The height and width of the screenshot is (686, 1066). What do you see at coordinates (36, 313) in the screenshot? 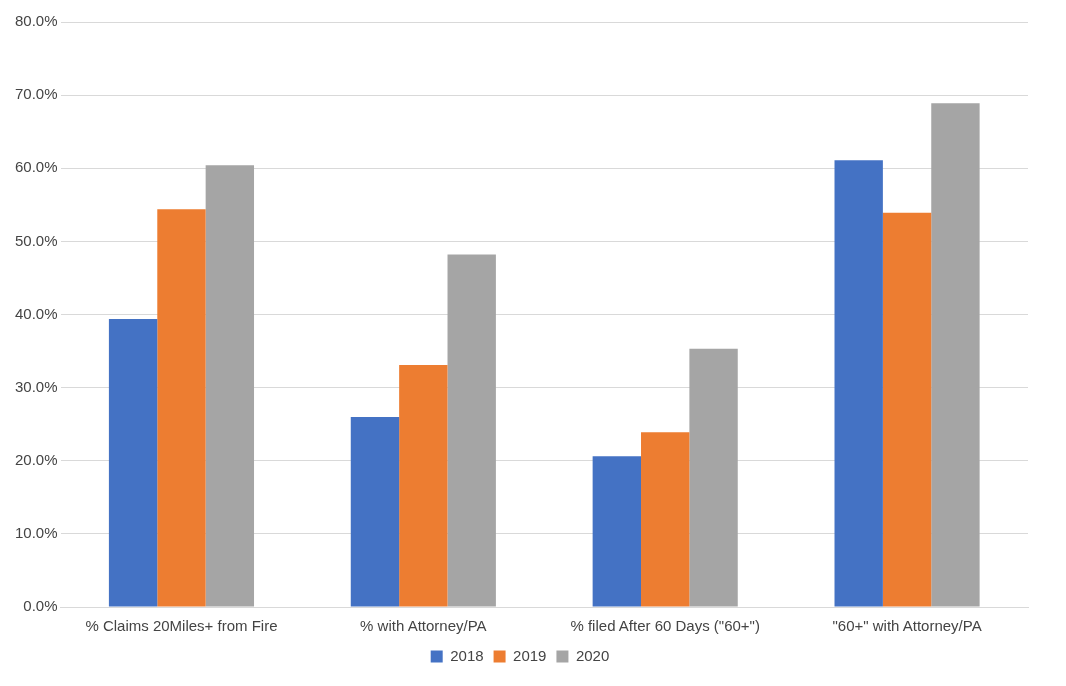
I see `y-tick-label: 40.0%` at bounding box center [36, 313].